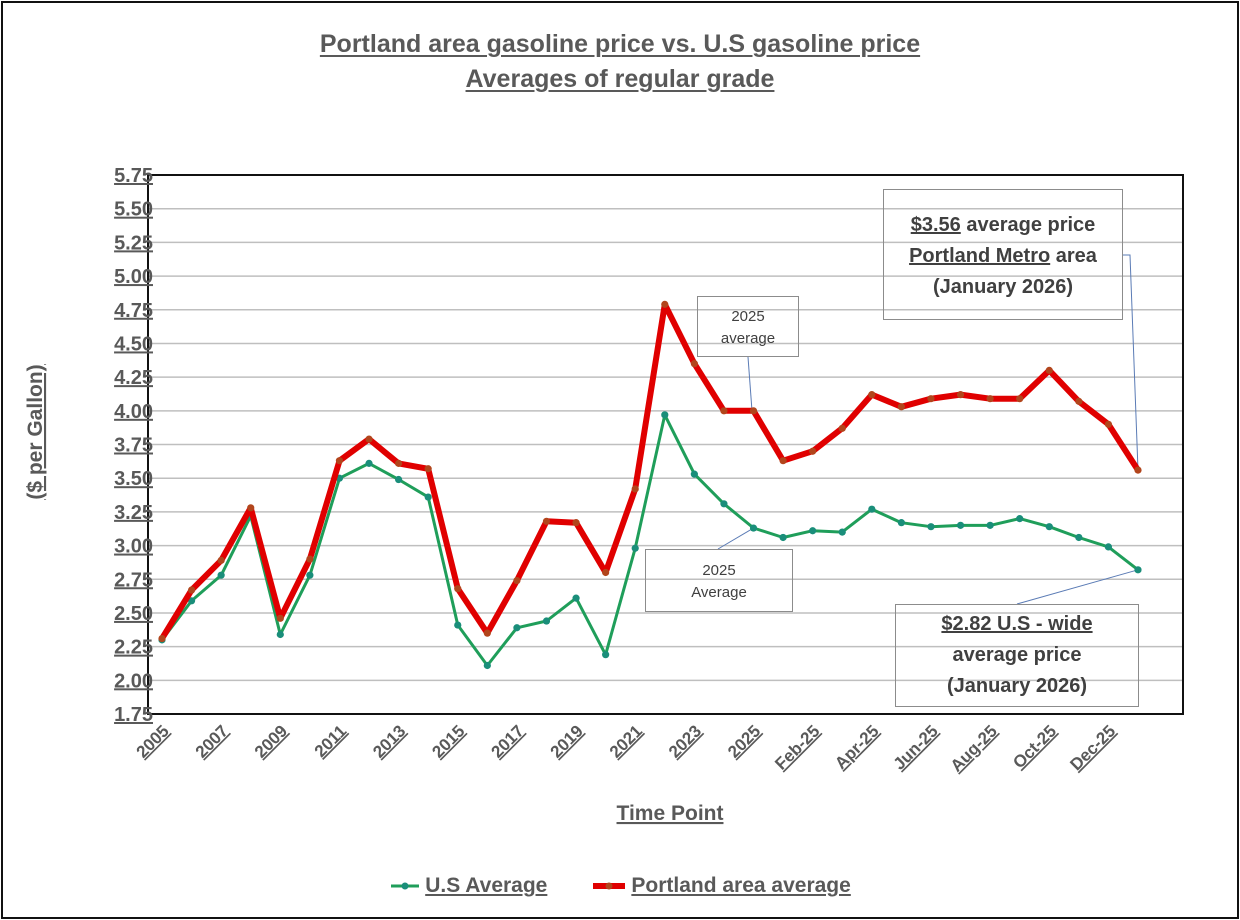 This screenshot has height=920, width=1240. Describe the element at coordinates (133, 412) in the screenshot. I see `y-tick-label: 4.00` at that location.